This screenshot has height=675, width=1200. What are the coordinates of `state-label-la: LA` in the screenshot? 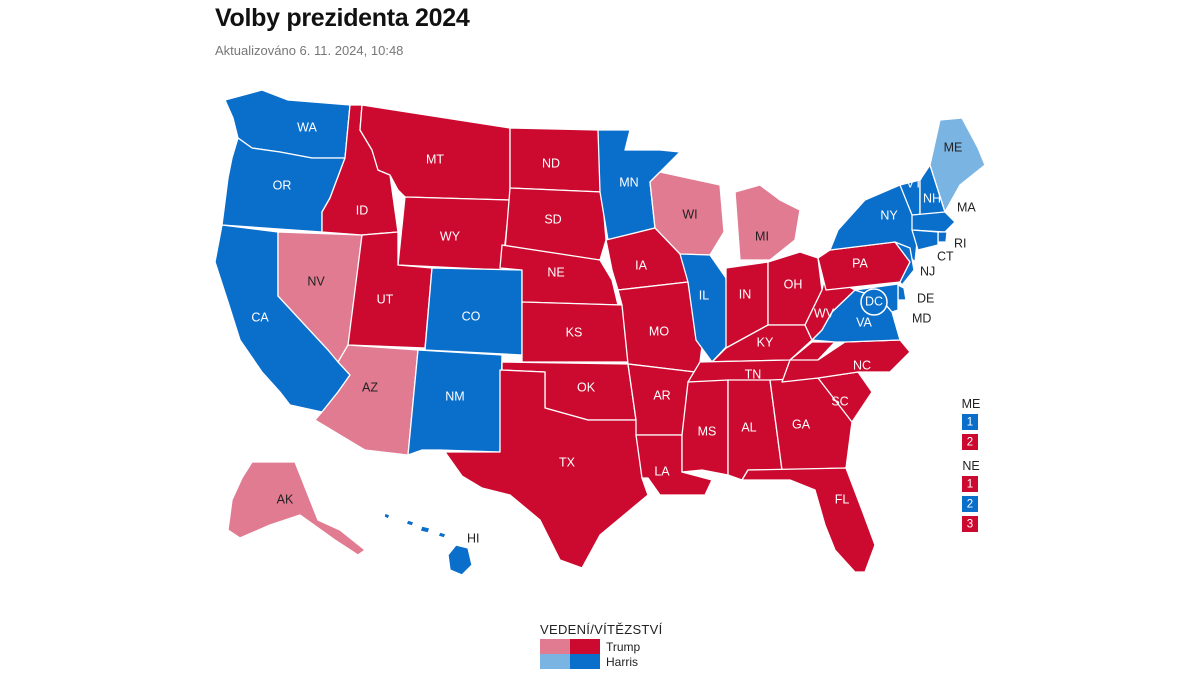 It's located at (662, 471).